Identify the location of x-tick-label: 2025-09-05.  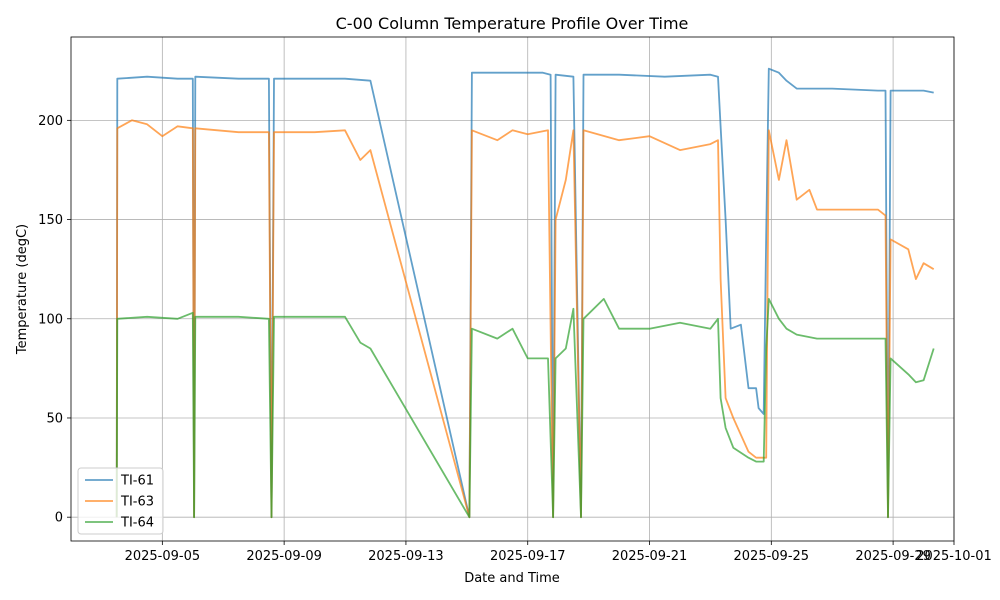
(163, 556).